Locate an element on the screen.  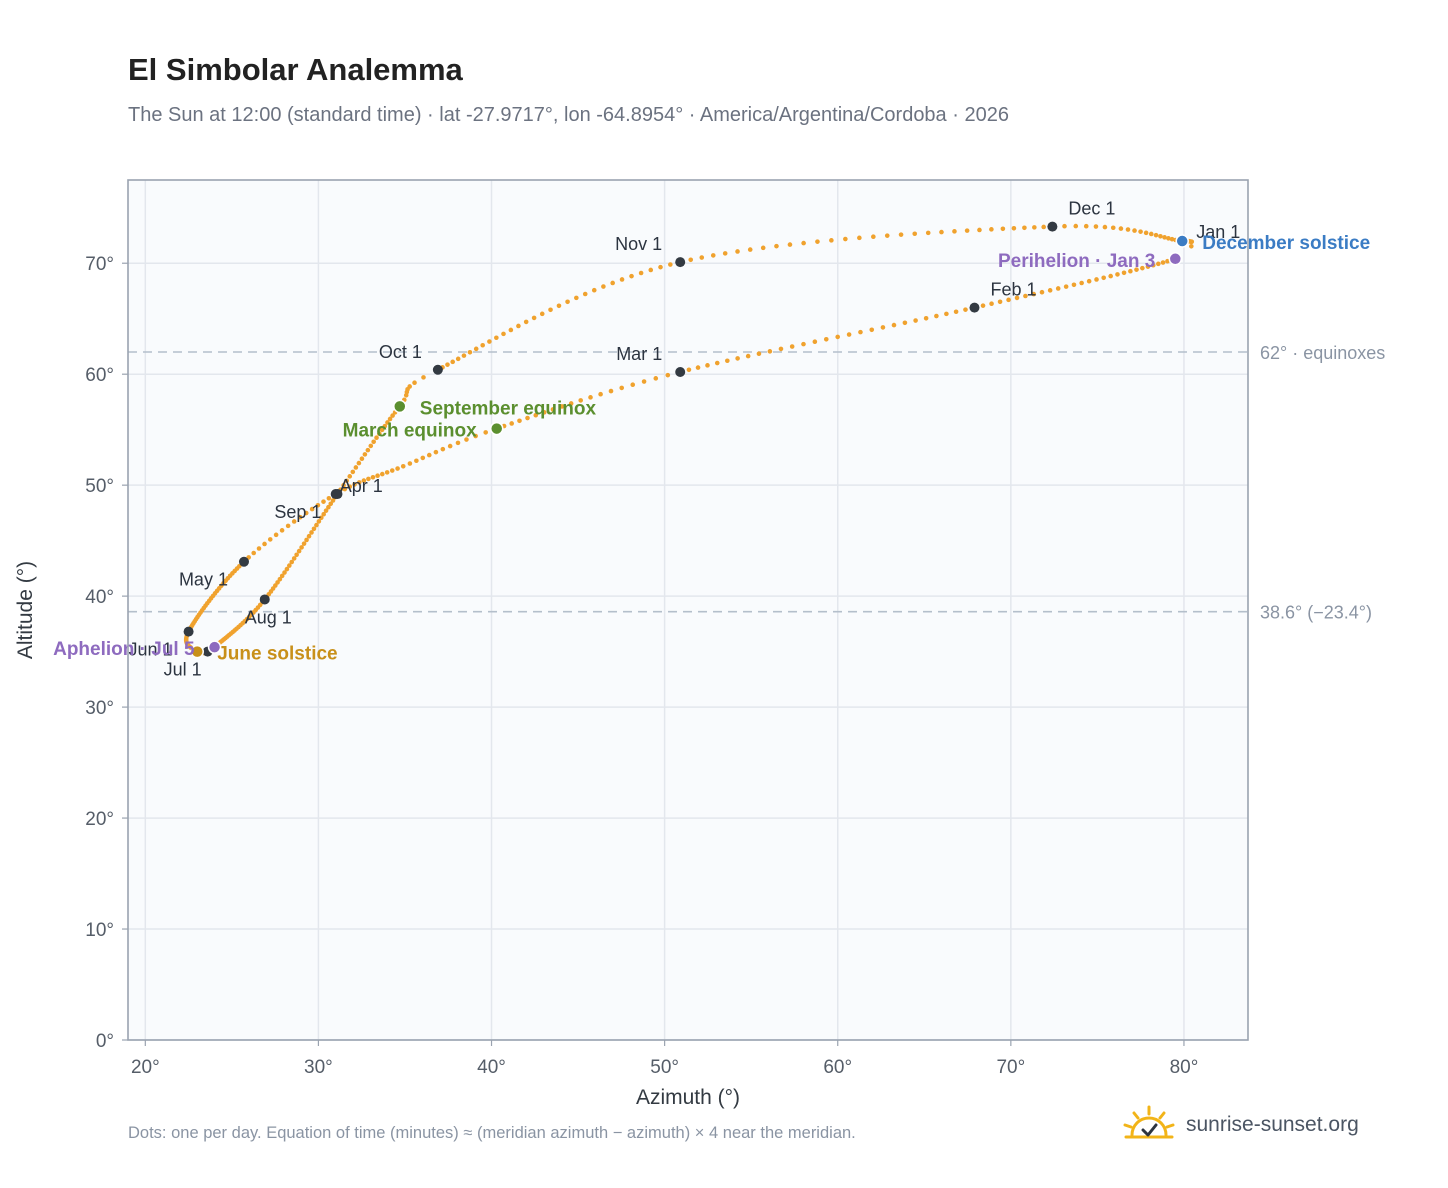
month-marker-label: Nov 1 is located at coordinates (638, 244).